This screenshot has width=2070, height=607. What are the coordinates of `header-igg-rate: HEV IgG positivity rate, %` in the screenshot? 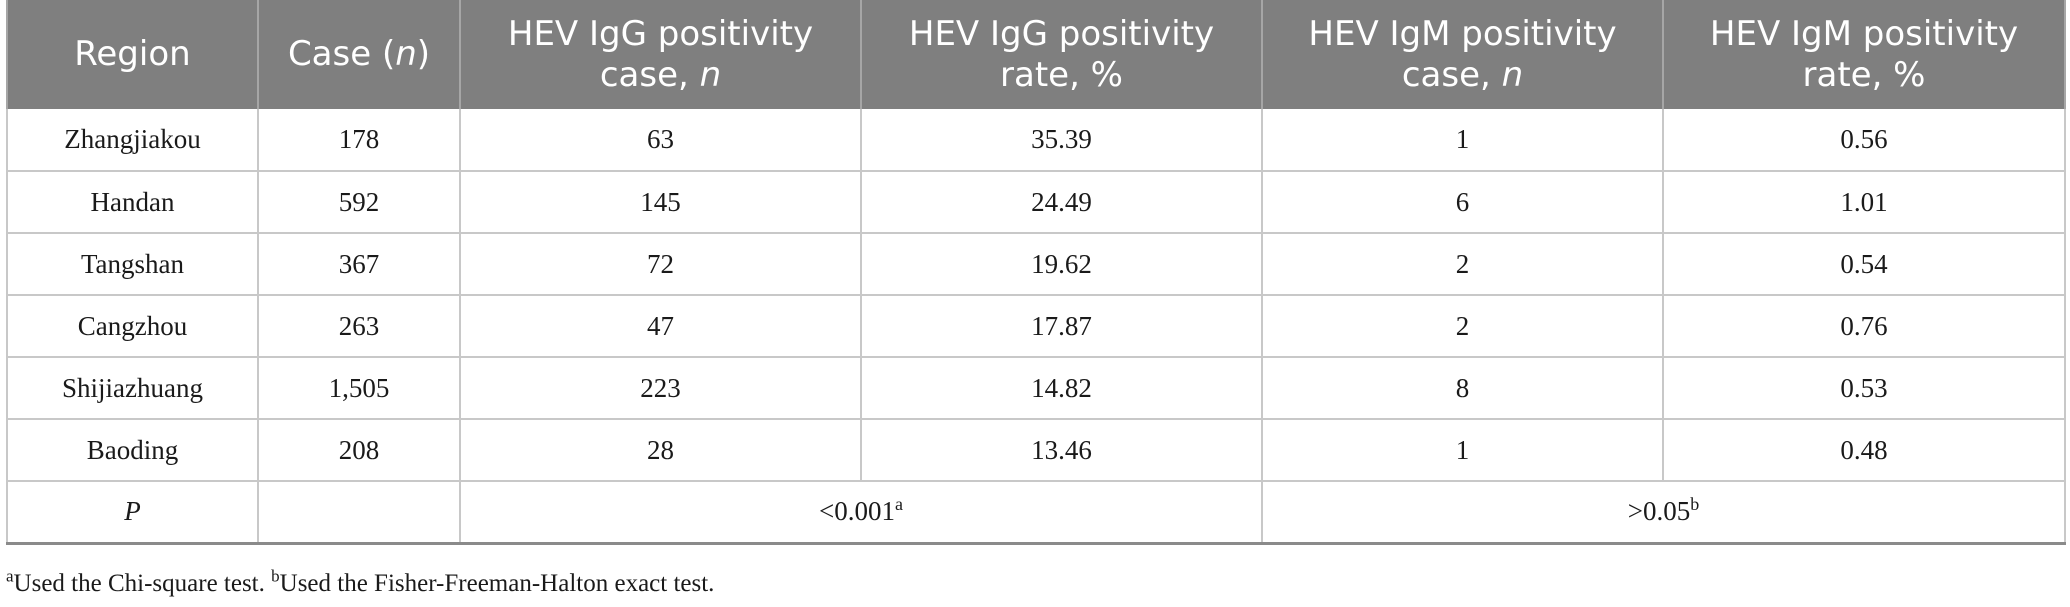 It's located at (1061, 54).